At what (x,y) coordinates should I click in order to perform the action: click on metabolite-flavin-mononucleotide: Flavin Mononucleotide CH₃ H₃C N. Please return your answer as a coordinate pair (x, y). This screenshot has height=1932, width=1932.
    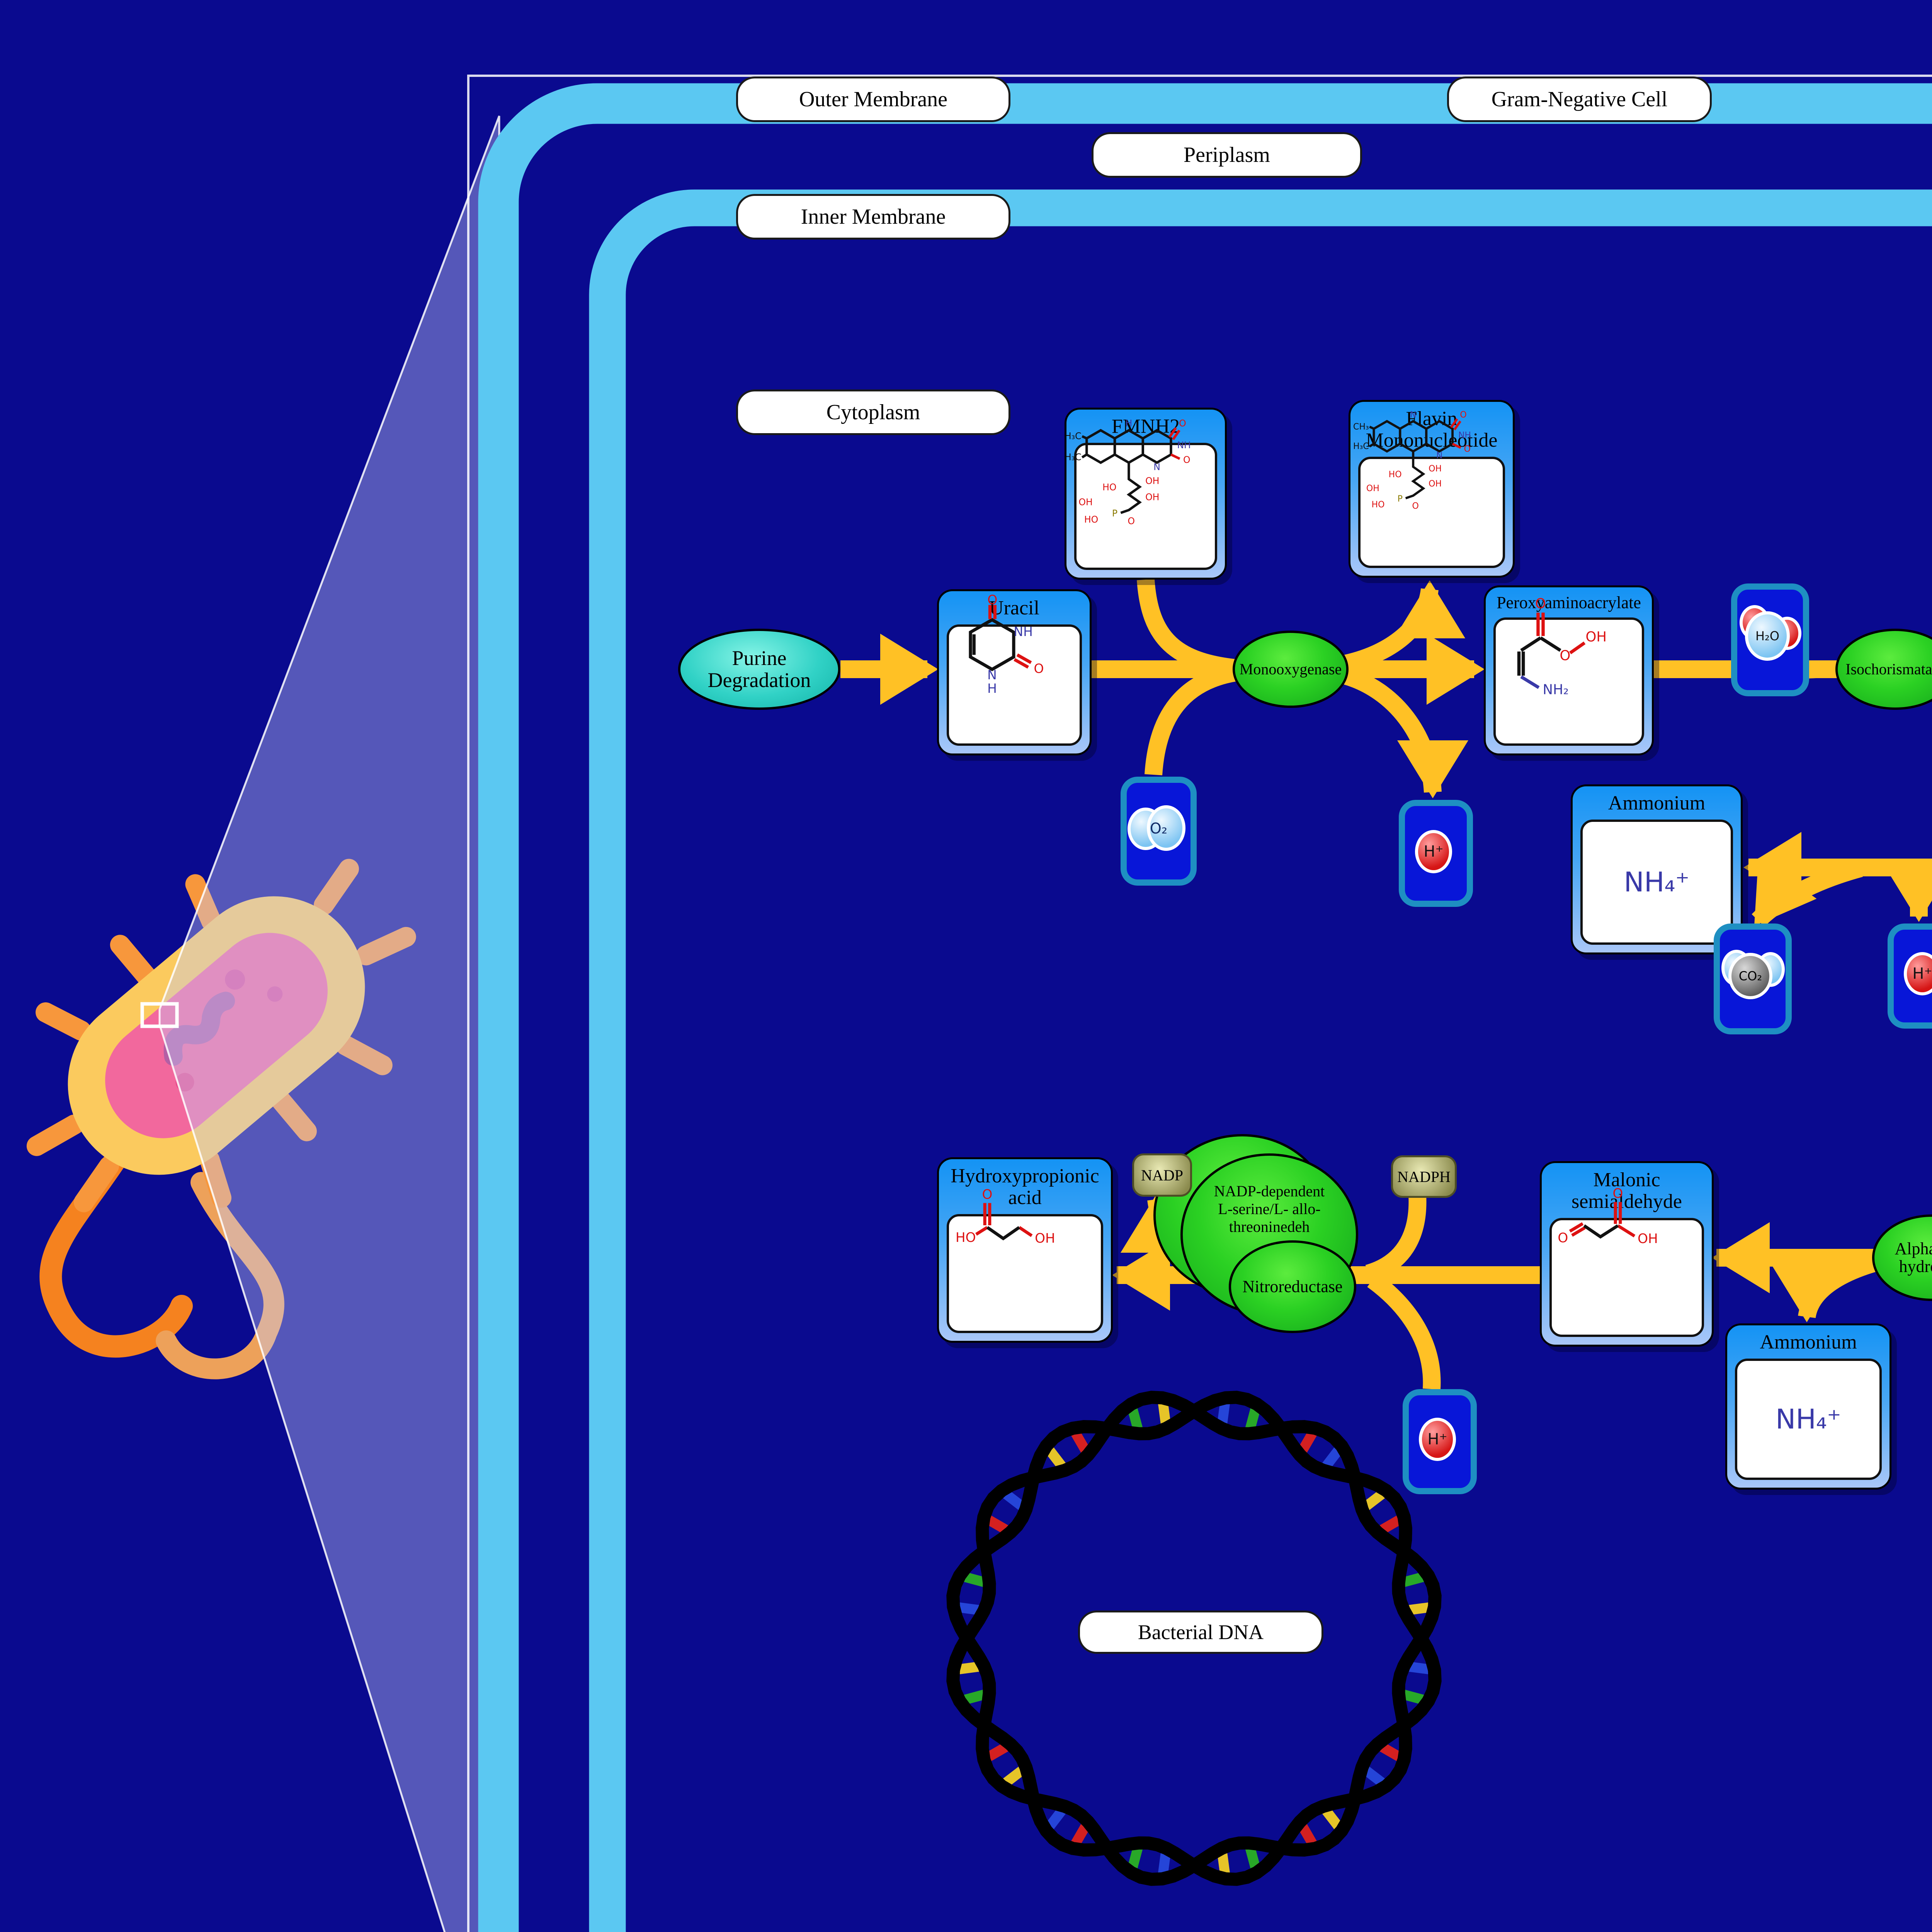
    Looking at the image, I should click on (1432, 489).